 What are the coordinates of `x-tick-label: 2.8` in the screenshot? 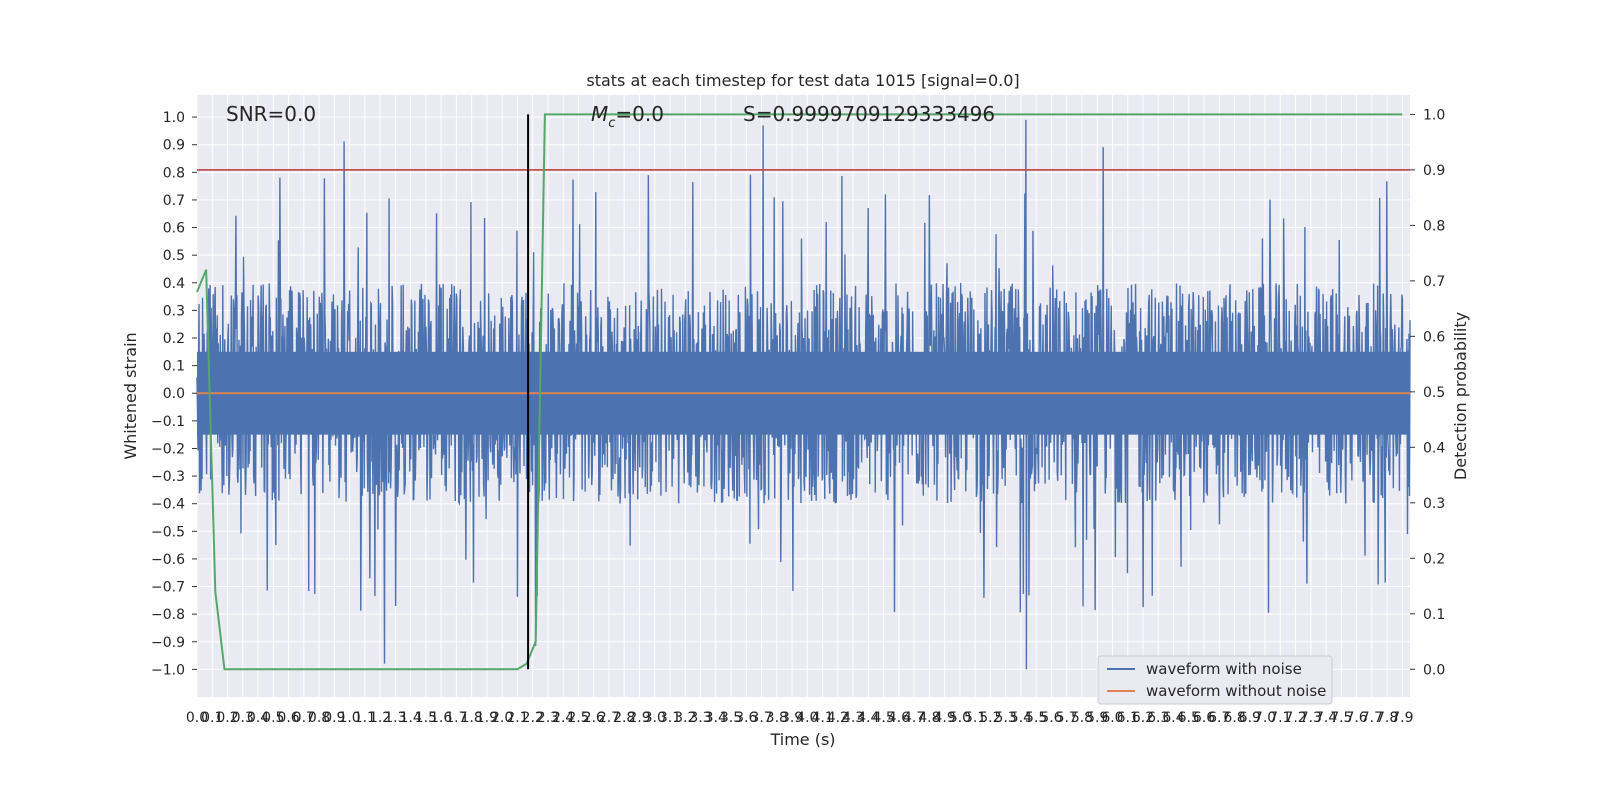 It's located at (624, 718).